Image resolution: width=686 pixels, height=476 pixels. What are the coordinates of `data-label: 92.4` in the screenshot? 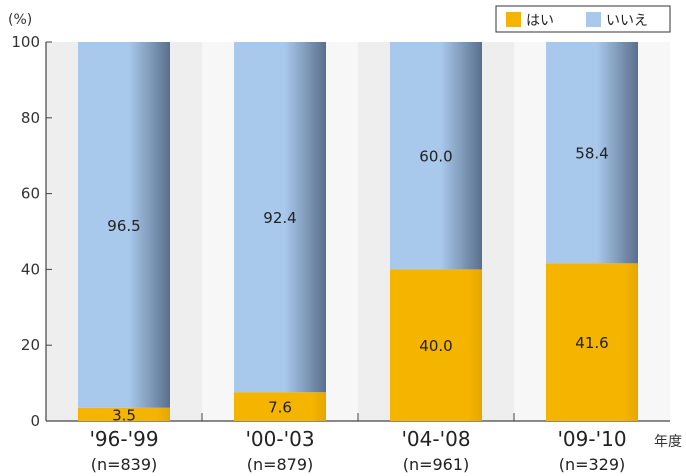 It's located at (279, 218).